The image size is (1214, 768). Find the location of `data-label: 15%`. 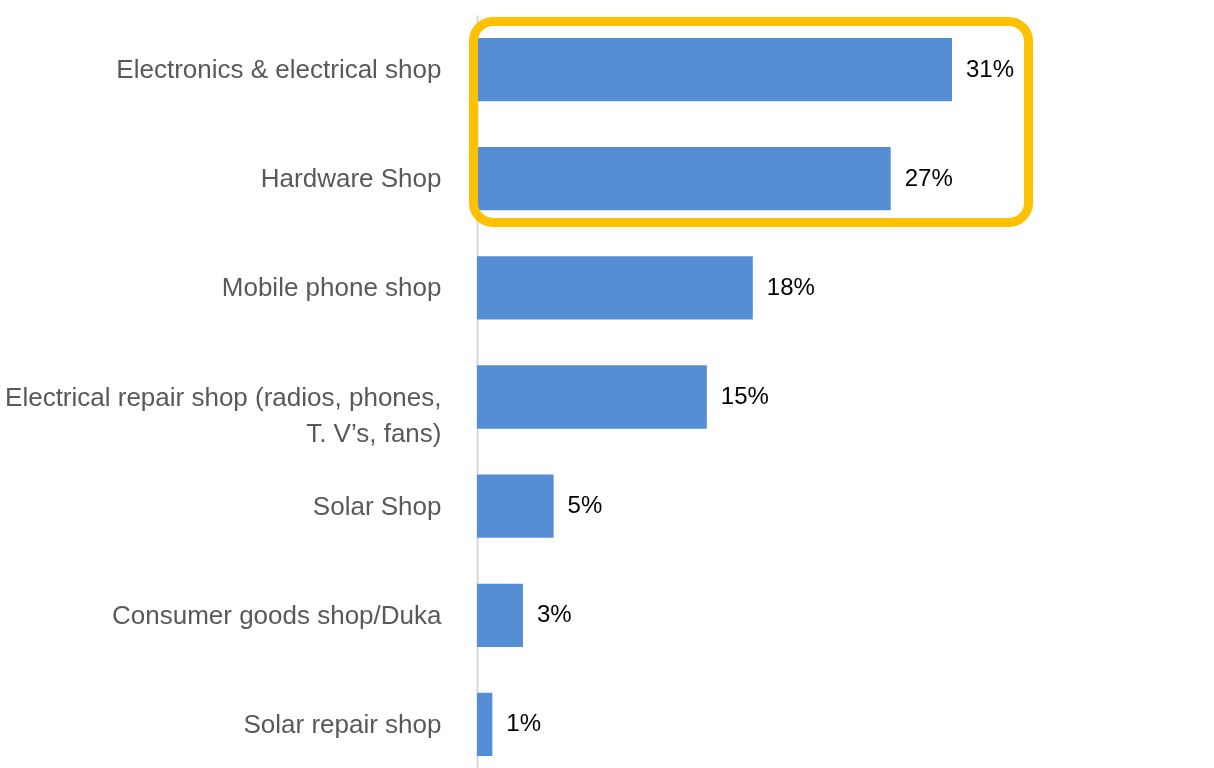

data-label: 15% is located at coordinates (744, 395).